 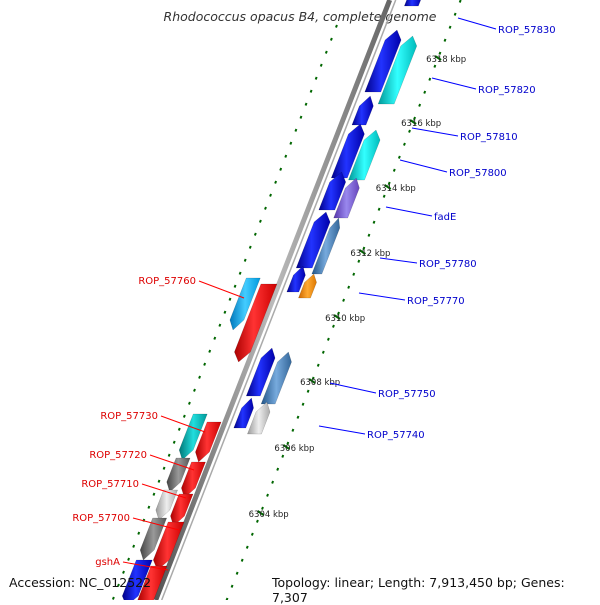 I want to click on forward-gene-label: ROP_57810, so click(x=489, y=137).